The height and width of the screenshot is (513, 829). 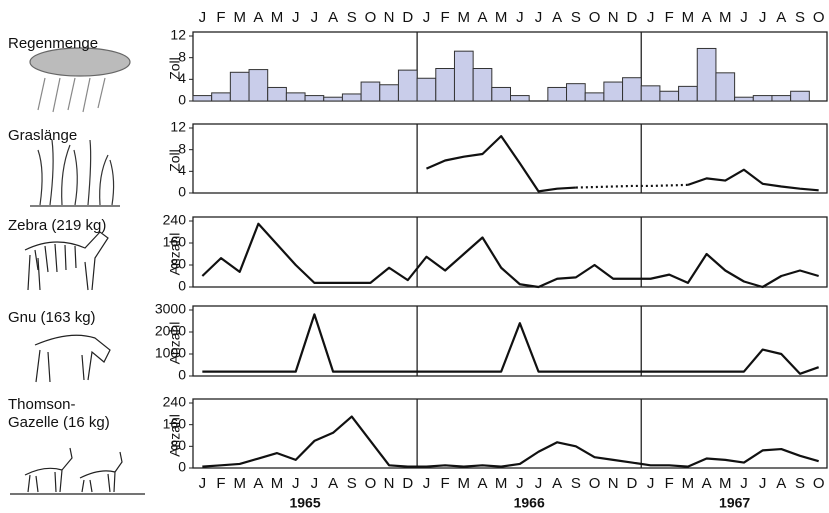 What do you see at coordinates (53, 43) in the screenshot?
I see `panel-title: Regenmenge` at bounding box center [53, 43].